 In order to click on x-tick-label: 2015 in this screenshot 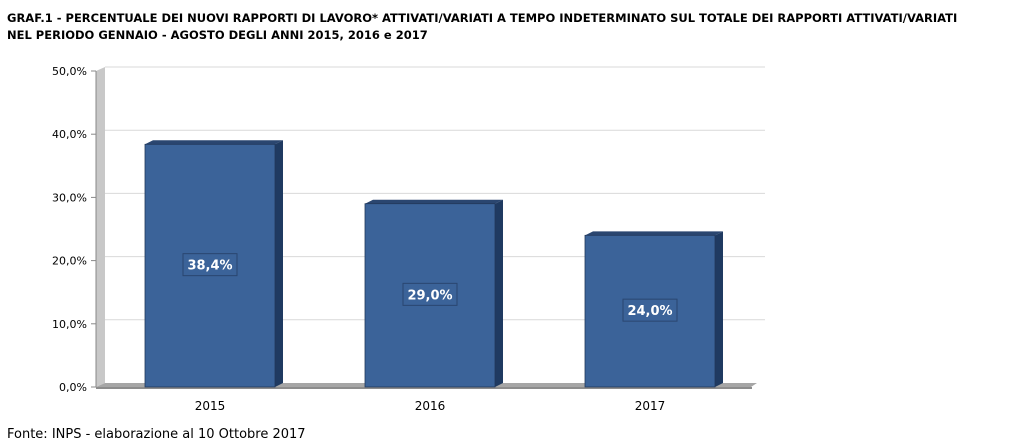, I will do `click(210, 406)`.